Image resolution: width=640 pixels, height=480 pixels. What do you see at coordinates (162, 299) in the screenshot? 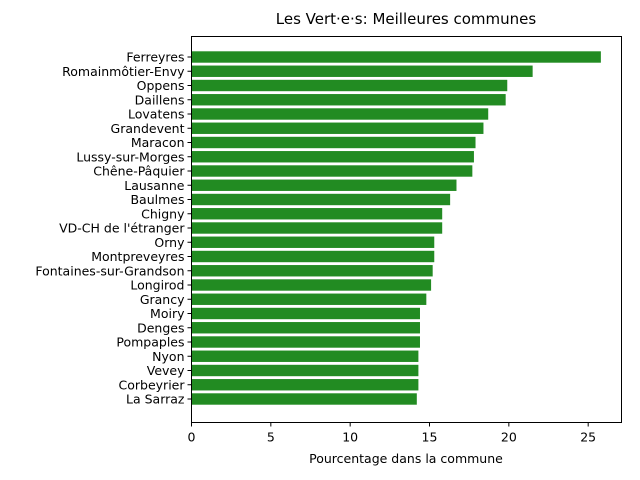
I see `y-tick-label: Grancy` at bounding box center [162, 299].